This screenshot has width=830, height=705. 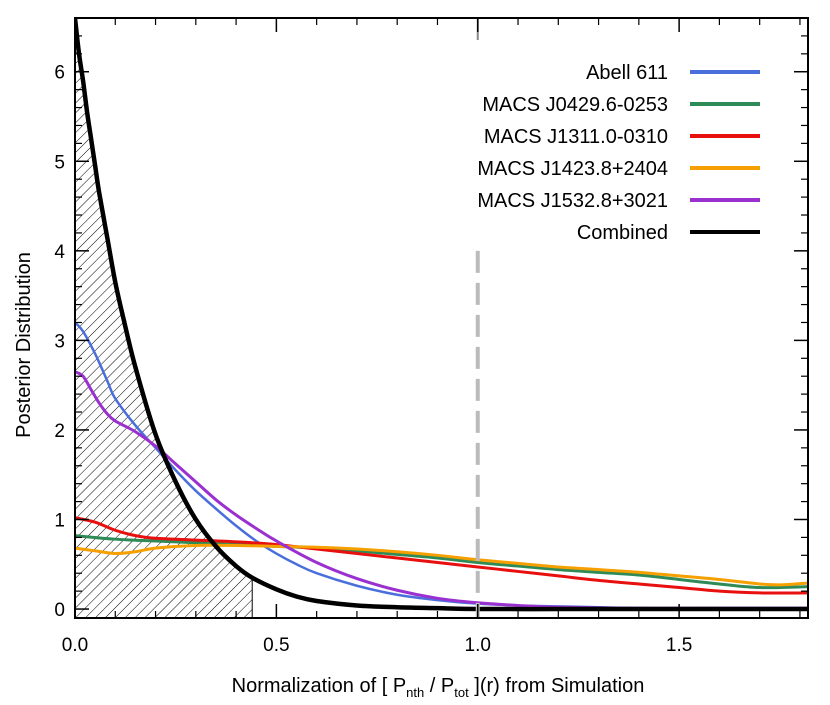 I want to click on y-tick-label: 3, so click(x=59, y=341).